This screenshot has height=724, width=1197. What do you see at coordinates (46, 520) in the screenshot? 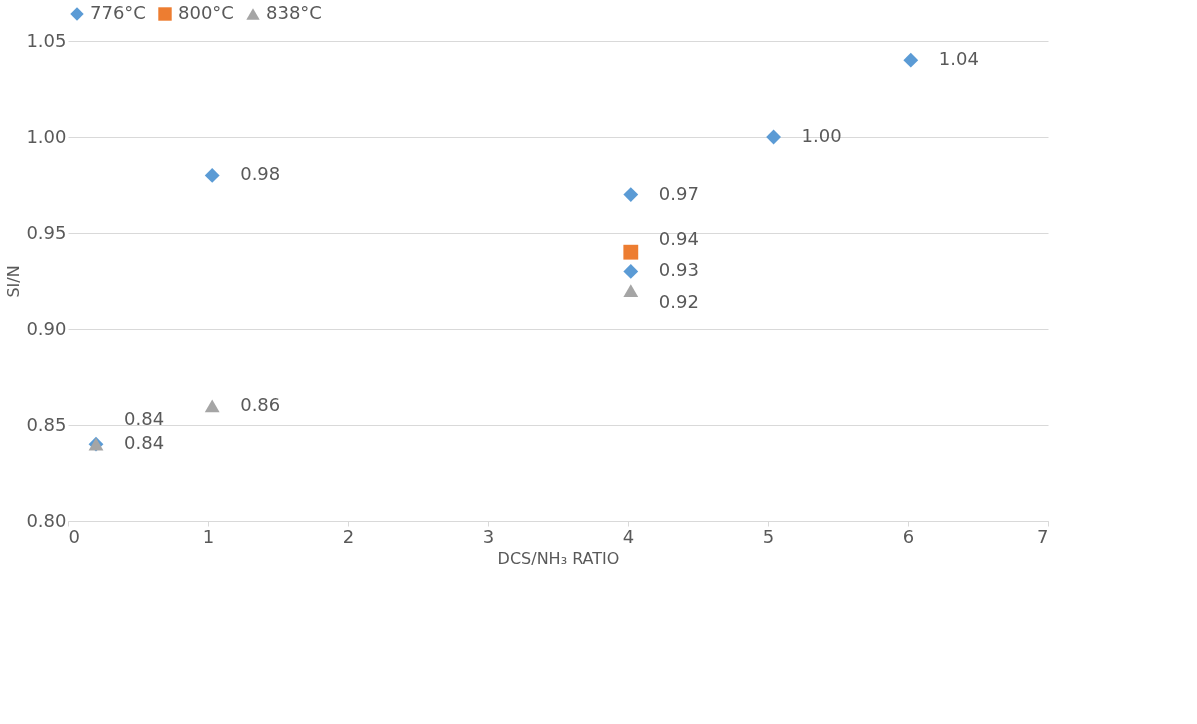
I see `y-tick-label: 0.80` at bounding box center [46, 520].